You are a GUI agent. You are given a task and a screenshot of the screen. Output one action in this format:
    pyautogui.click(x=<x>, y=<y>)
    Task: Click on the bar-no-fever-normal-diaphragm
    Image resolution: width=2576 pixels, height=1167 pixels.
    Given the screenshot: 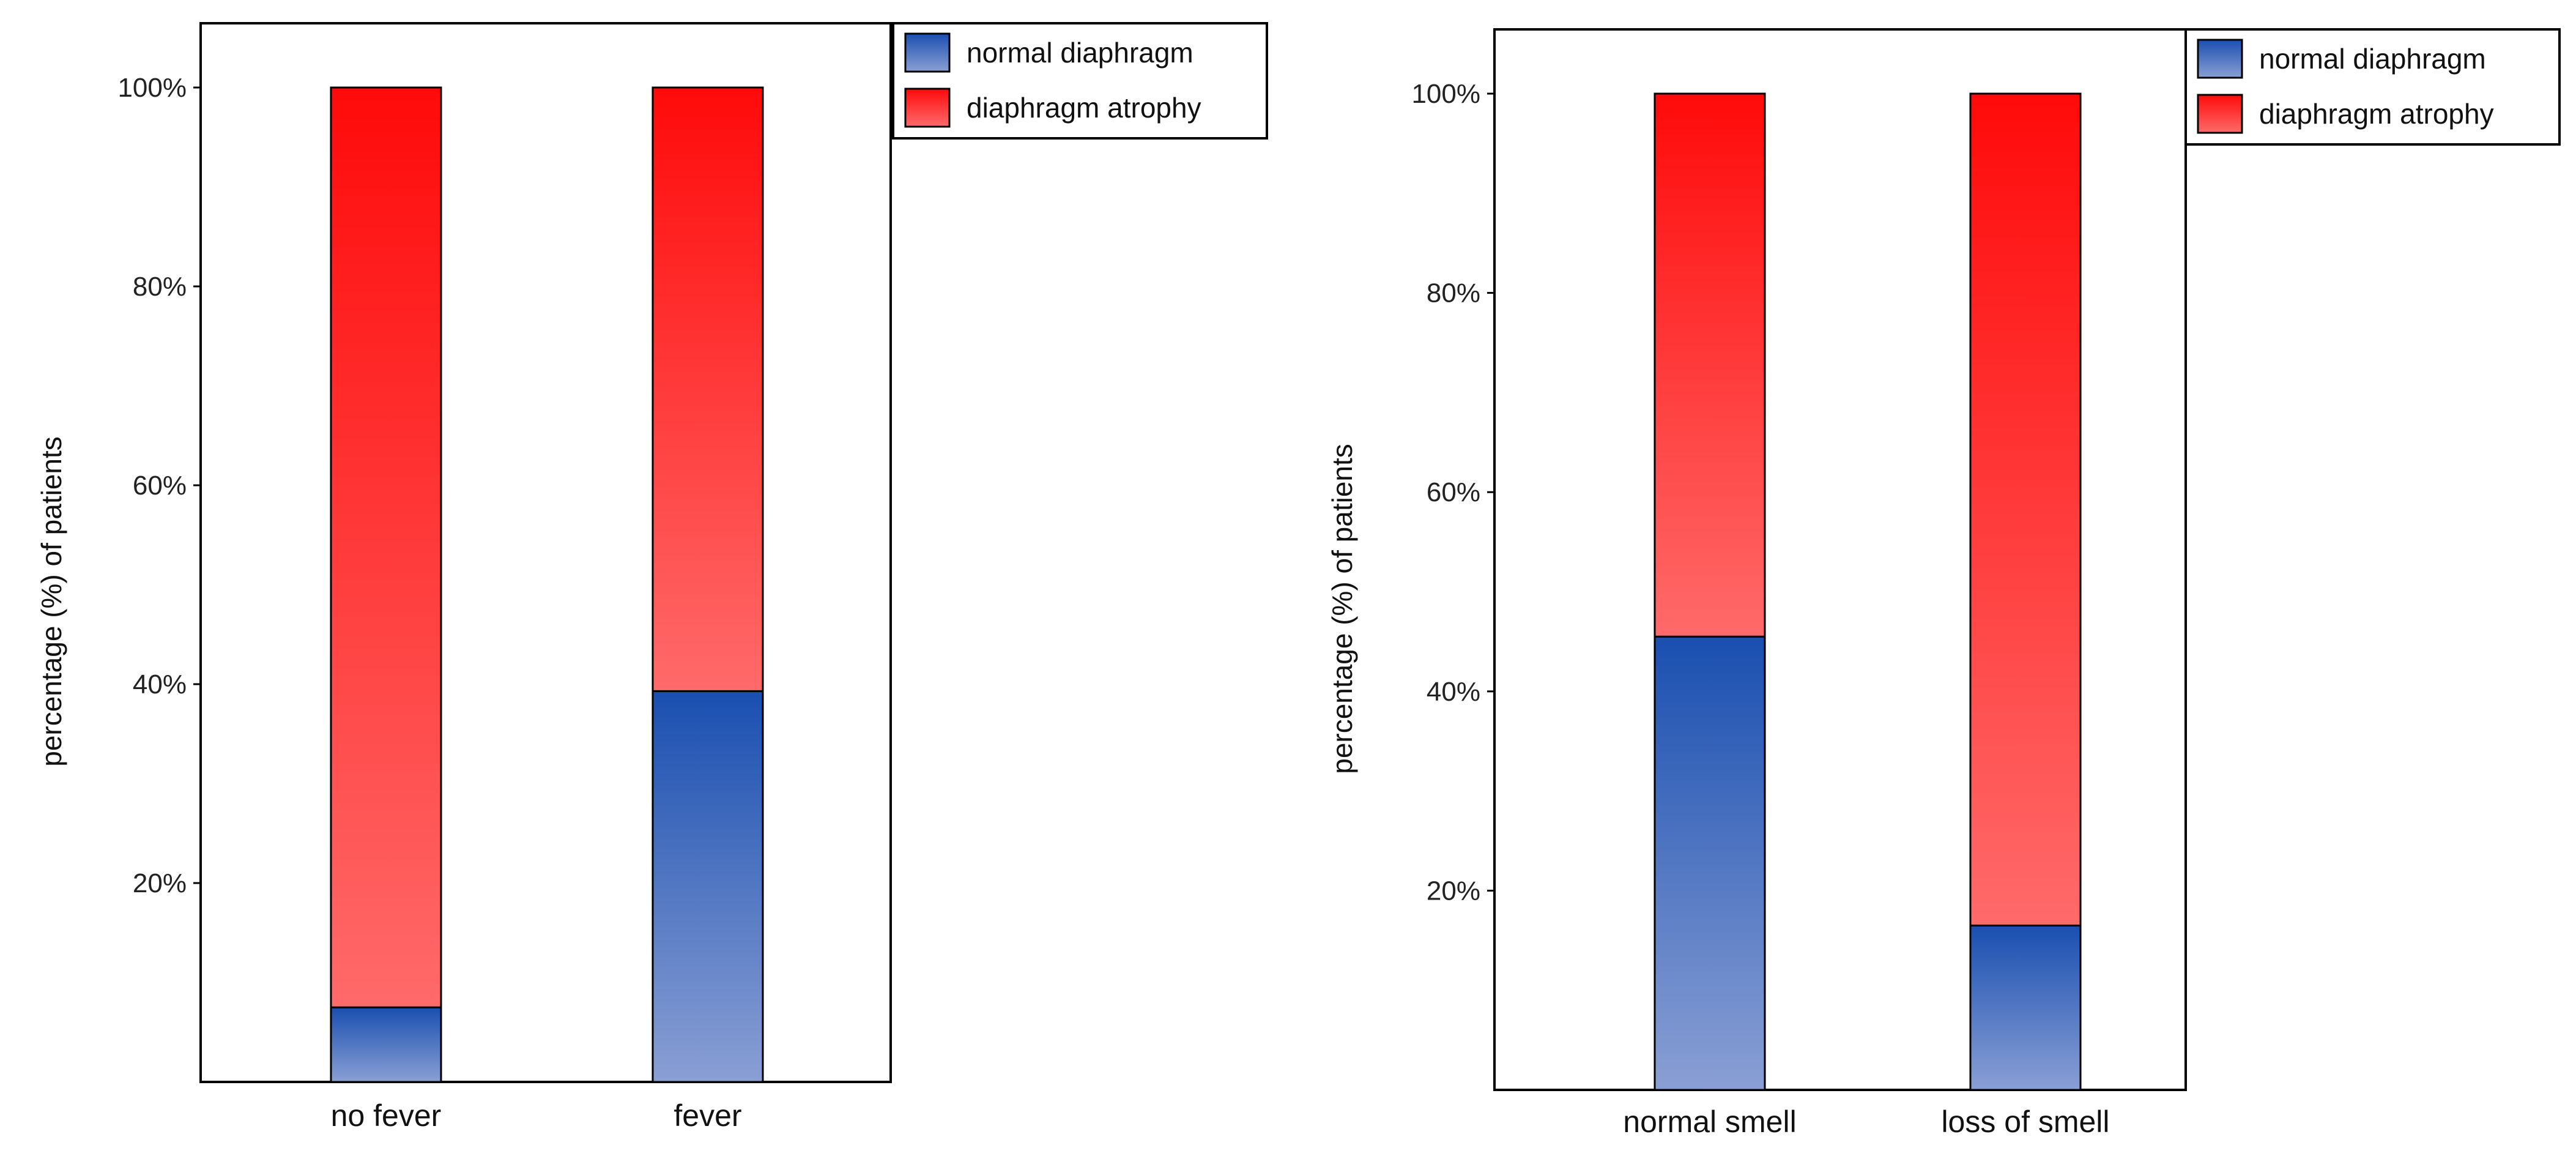 What is the action you would take?
    pyautogui.click(x=386, y=1044)
    